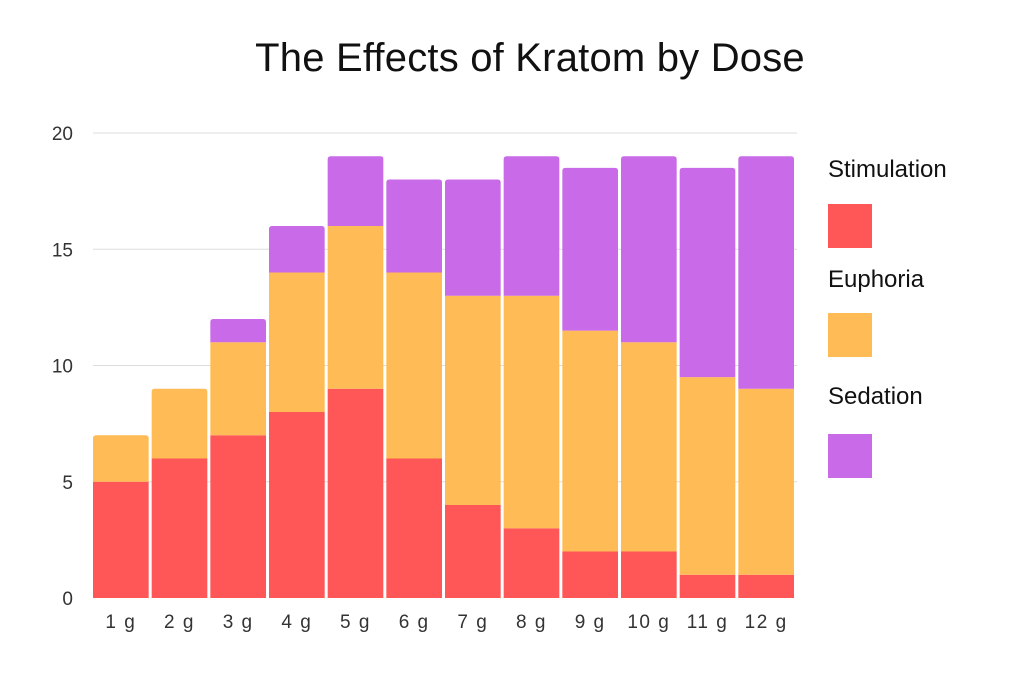 Image resolution: width=1024 pixels, height=683 pixels. I want to click on bar-segment-euphoria-8g, so click(531, 412).